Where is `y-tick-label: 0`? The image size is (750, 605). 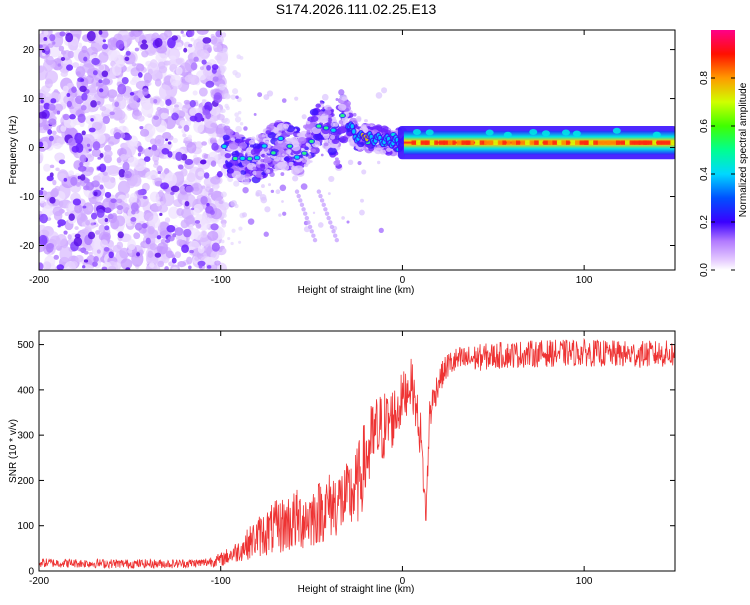 y-tick-label: 0 is located at coordinates (31, 148).